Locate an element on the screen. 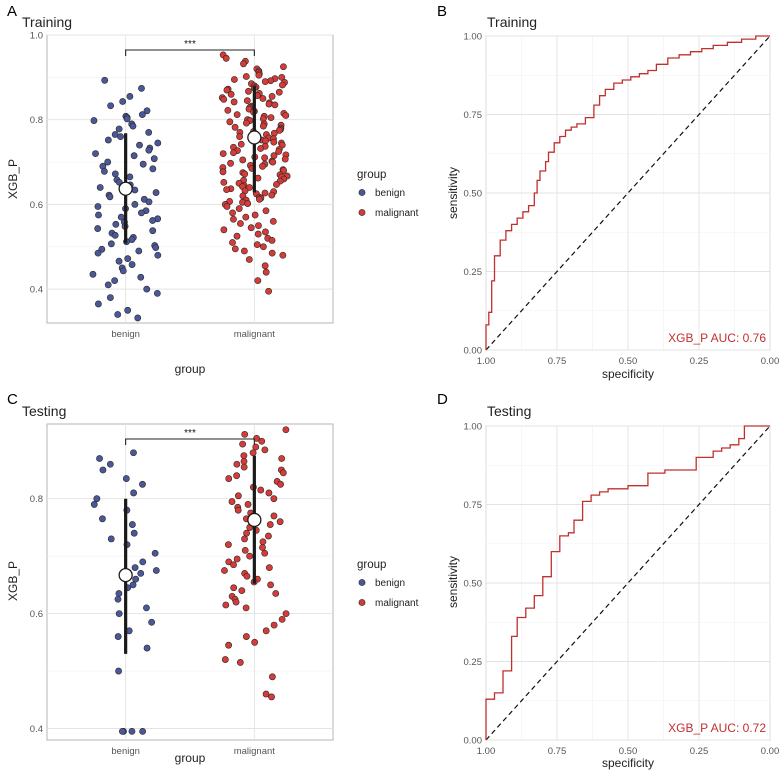 This screenshot has width=781, height=776. y-tick-label: 1.00 is located at coordinates (473, 37).